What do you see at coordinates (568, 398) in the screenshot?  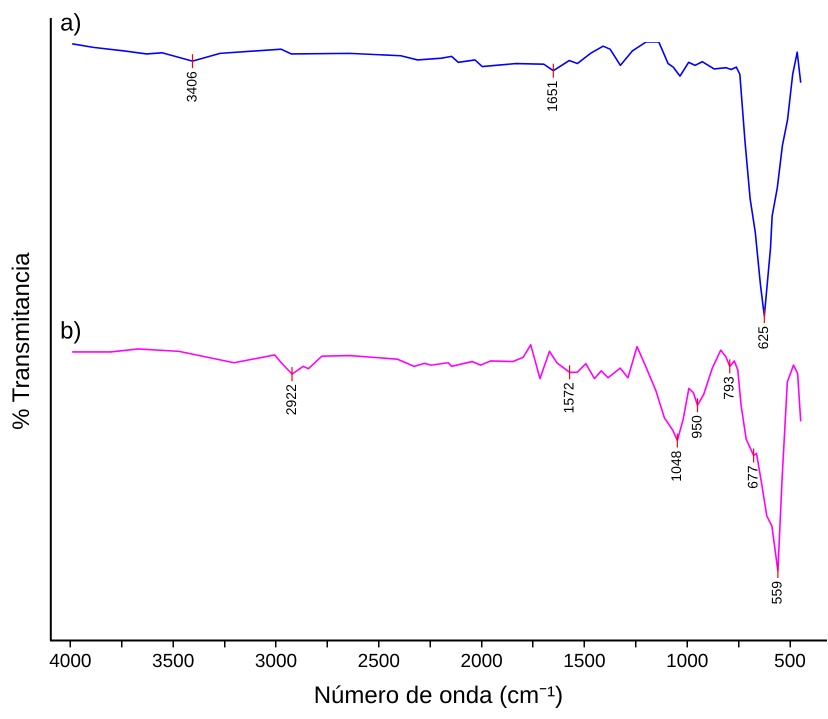 I see `annotation: 1572` at bounding box center [568, 398].